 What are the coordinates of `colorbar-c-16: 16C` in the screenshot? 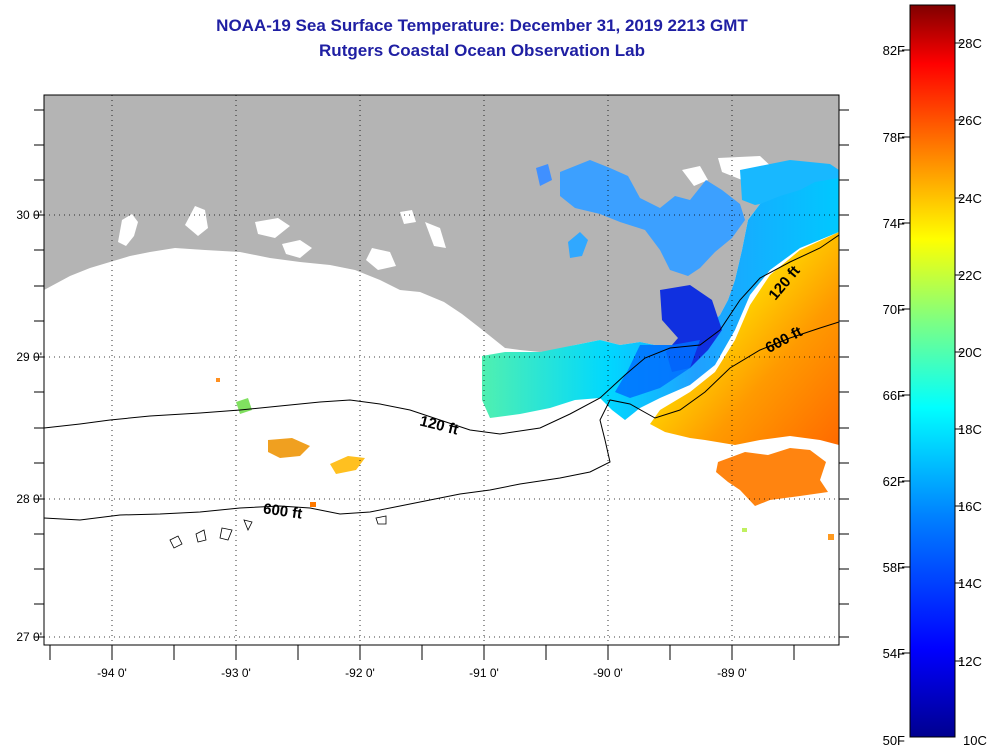 It's located at (970, 506).